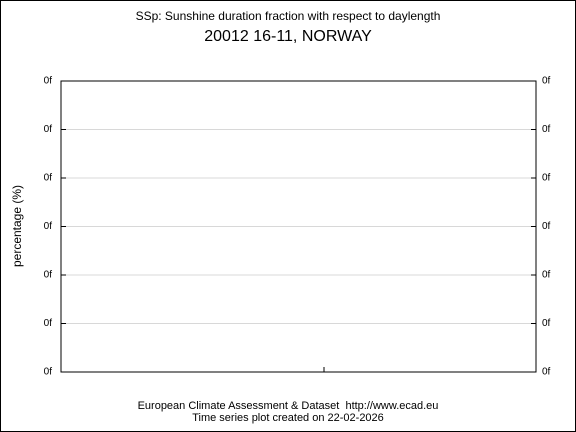 The height and width of the screenshot is (432, 576). I want to click on y-axis-label: percentage (%), so click(17, 226).